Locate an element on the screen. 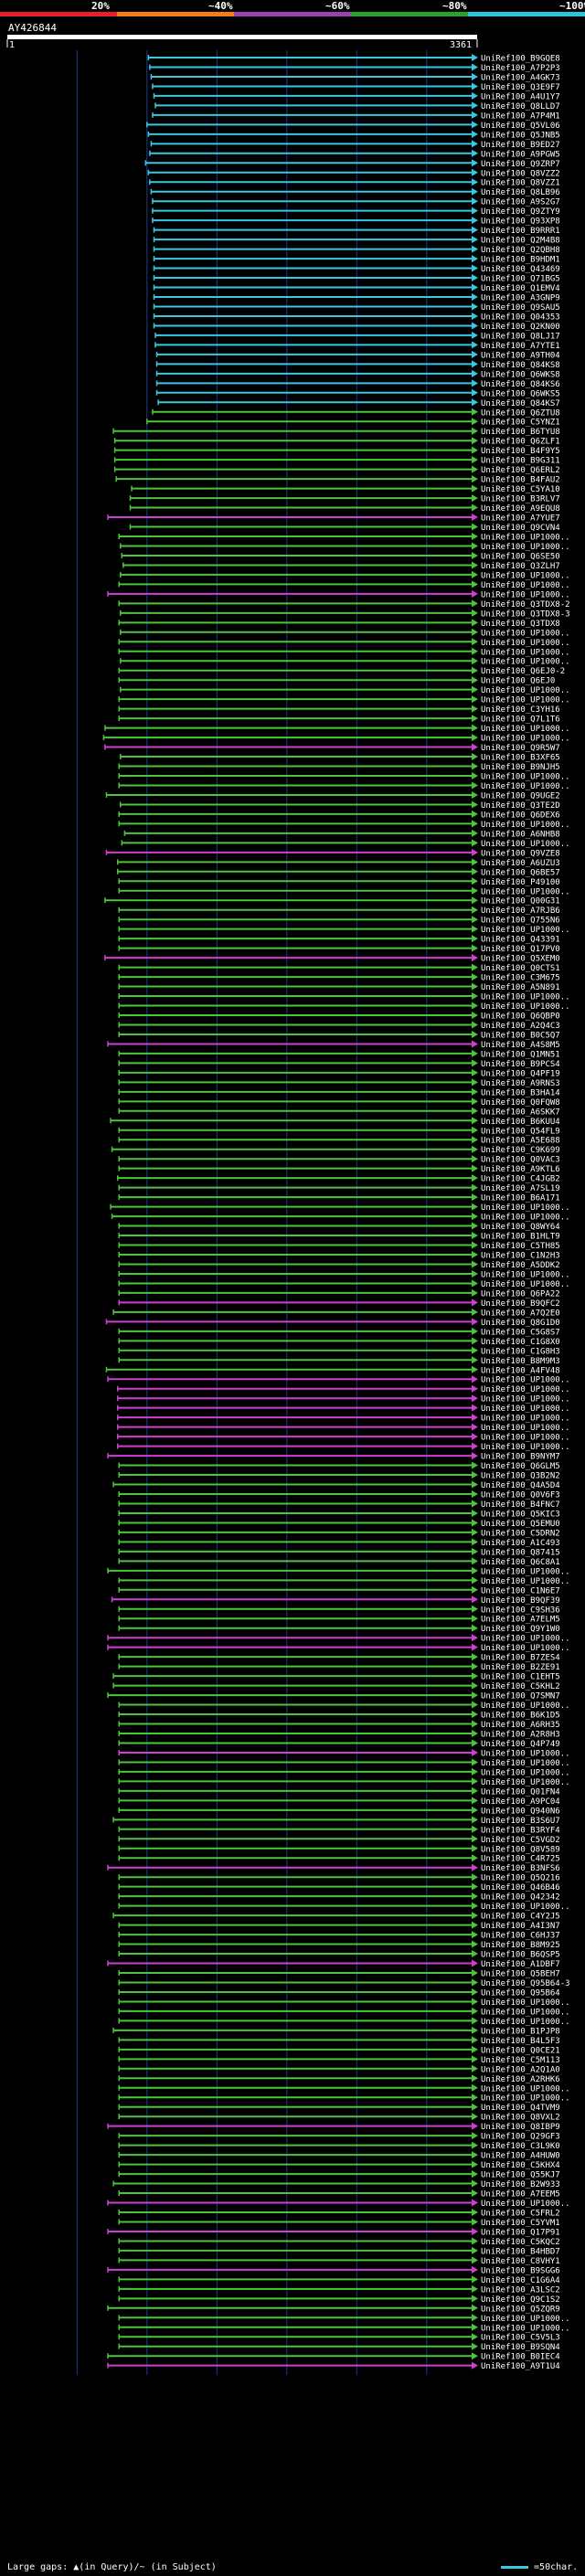 This screenshot has height=2576, width=585. hit-label: UniRef100_B9QF39 is located at coordinates (520, 1601).